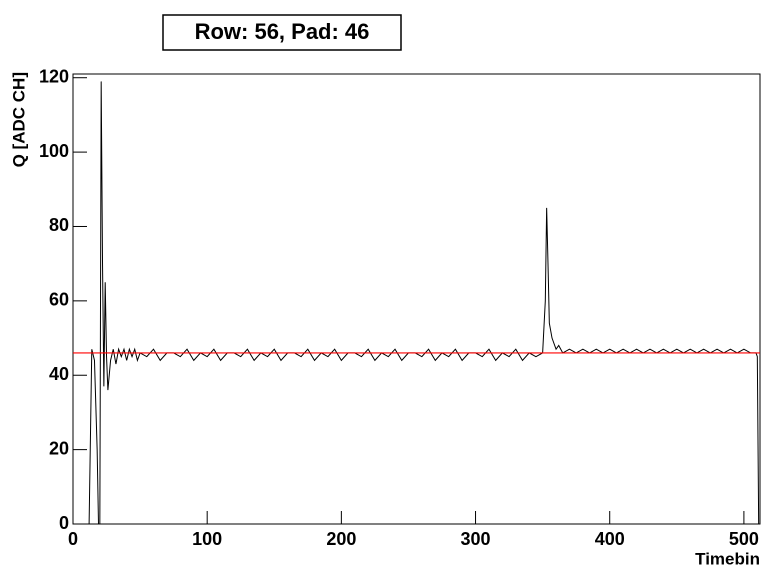  What do you see at coordinates (476, 539) in the screenshot?
I see `x-tick-label: 300` at bounding box center [476, 539].